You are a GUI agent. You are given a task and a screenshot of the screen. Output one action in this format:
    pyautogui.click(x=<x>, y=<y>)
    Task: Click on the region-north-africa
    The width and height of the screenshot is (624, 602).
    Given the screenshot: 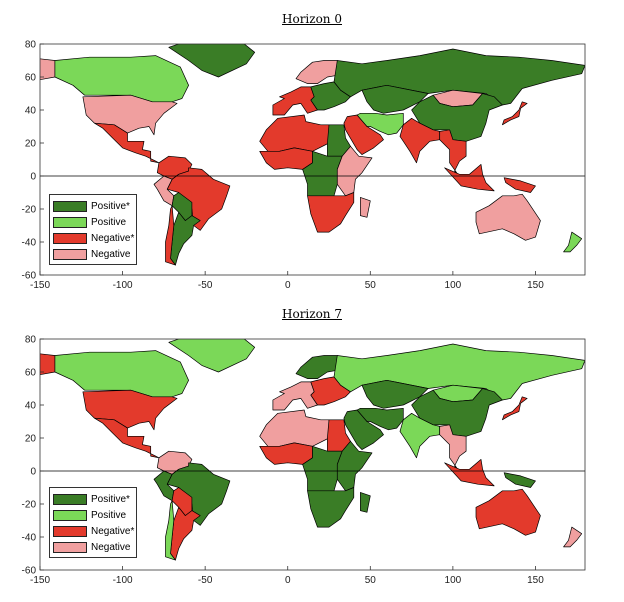 What is the action you would take?
    pyautogui.click(x=294, y=428)
    